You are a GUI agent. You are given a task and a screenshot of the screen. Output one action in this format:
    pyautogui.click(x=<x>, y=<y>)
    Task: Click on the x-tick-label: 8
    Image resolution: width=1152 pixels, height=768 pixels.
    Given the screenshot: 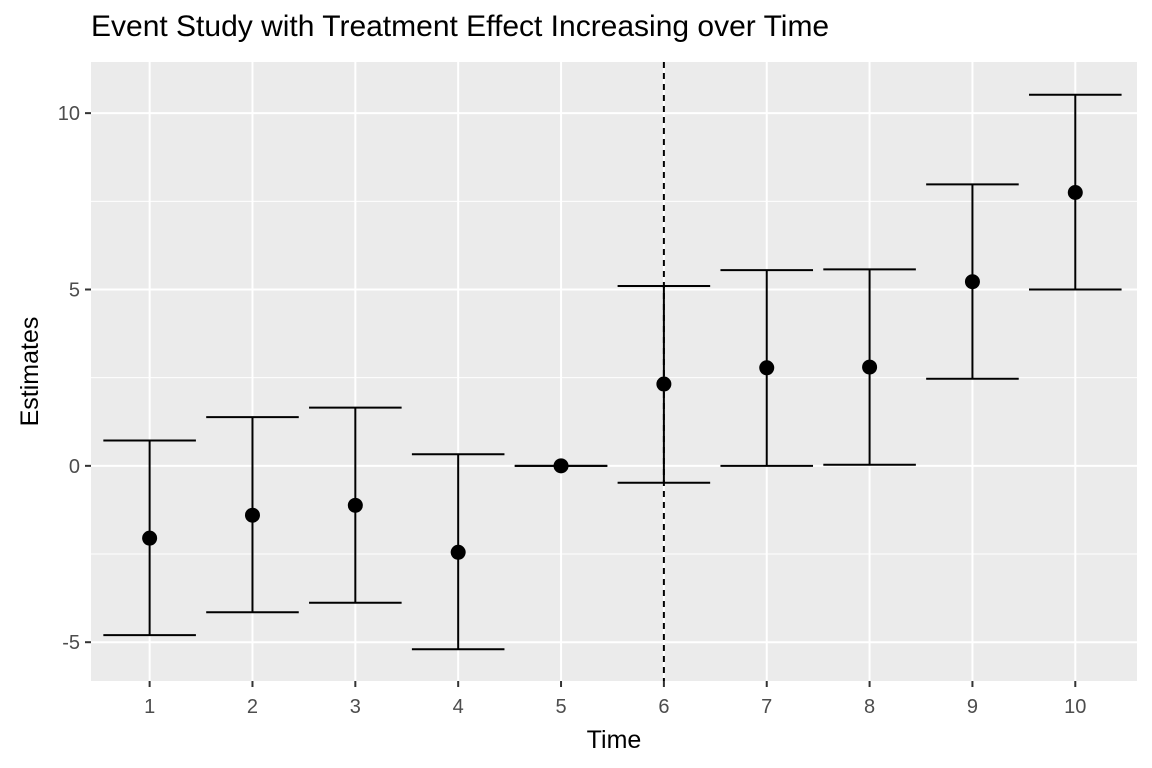 What is the action you would take?
    pyautogui.click(x=869, y=707)
    